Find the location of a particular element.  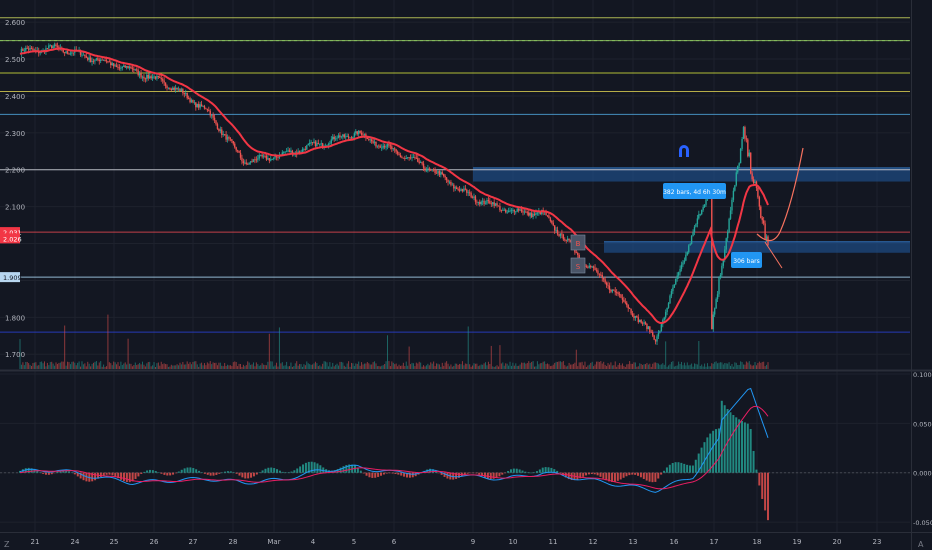

bars-range-label-1-text: 382 bars, 4d 6h 30m is located at coordinates (694, 192).